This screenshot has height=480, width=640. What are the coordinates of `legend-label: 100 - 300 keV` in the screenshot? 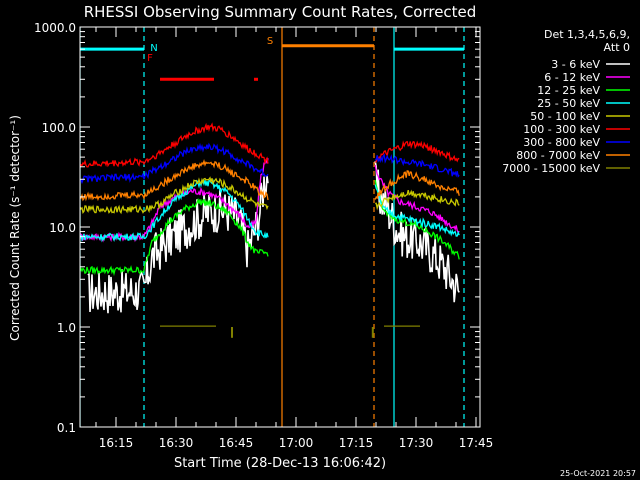 It's located at (561, 129).